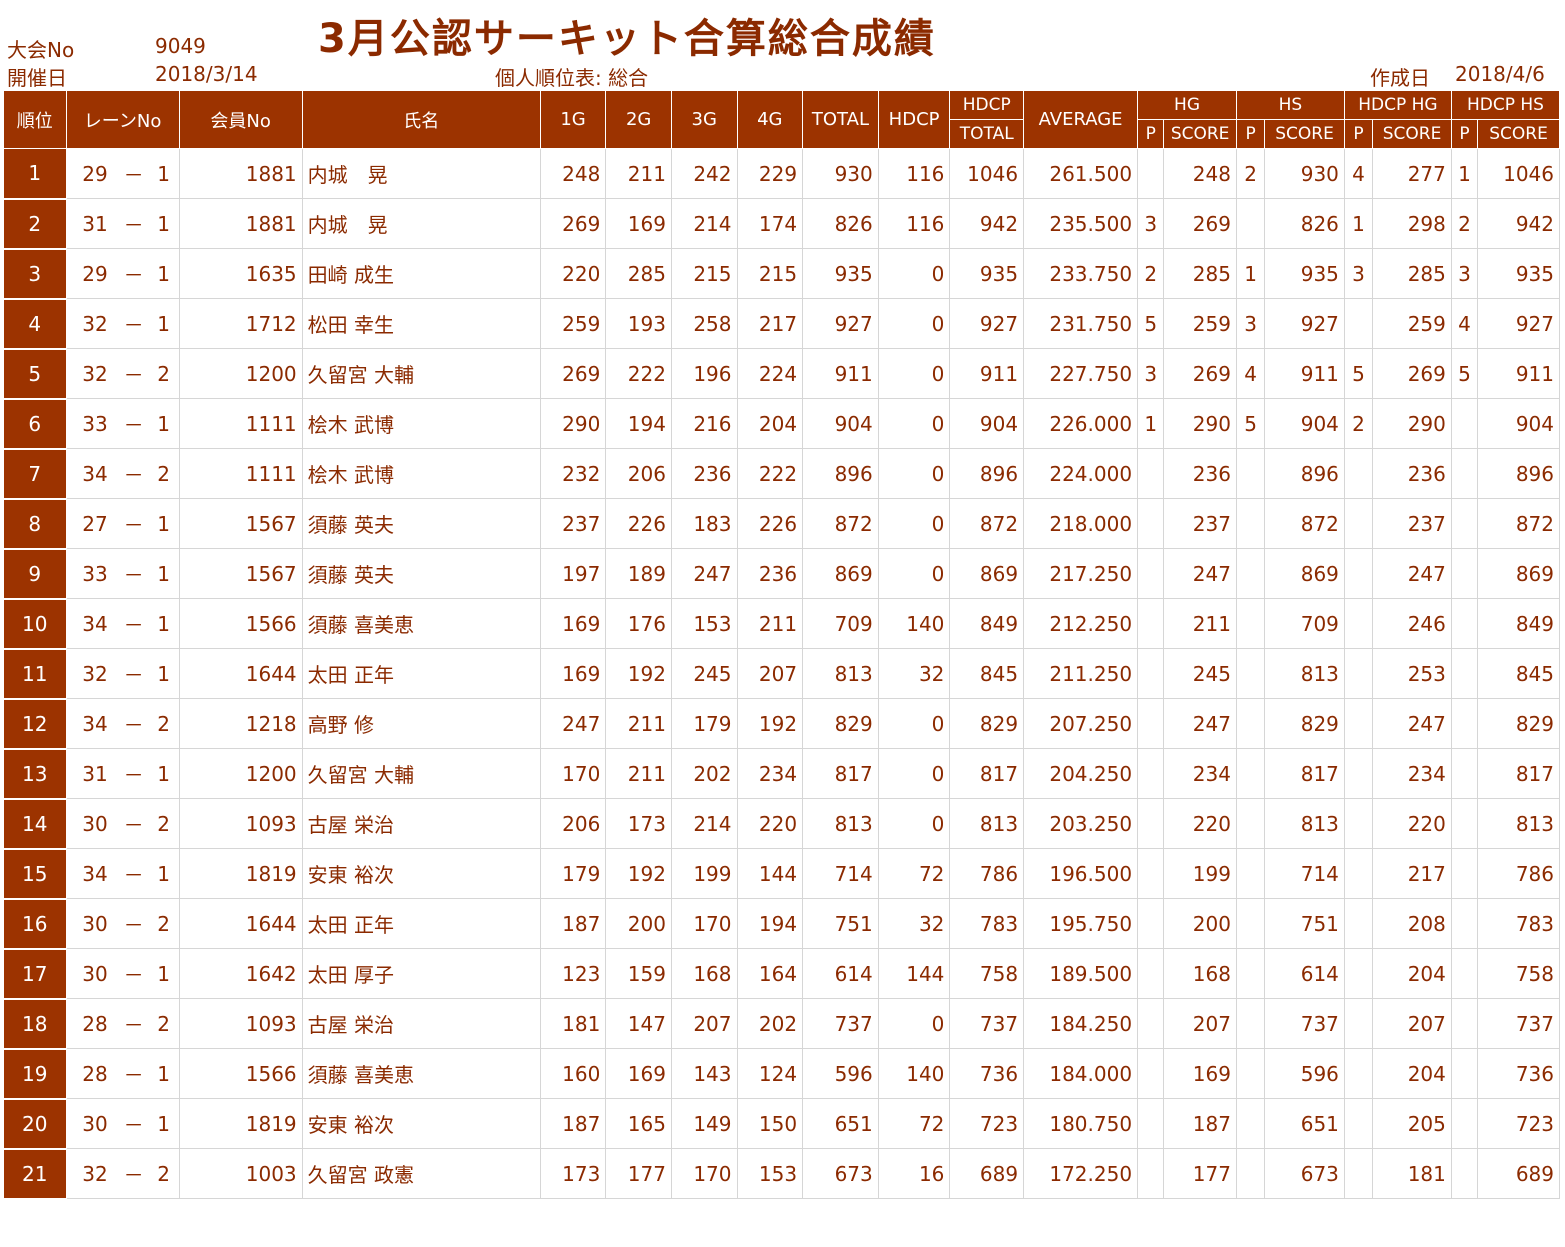  I want to click on player-name: 久留宮 大輔, so click(421, 373).